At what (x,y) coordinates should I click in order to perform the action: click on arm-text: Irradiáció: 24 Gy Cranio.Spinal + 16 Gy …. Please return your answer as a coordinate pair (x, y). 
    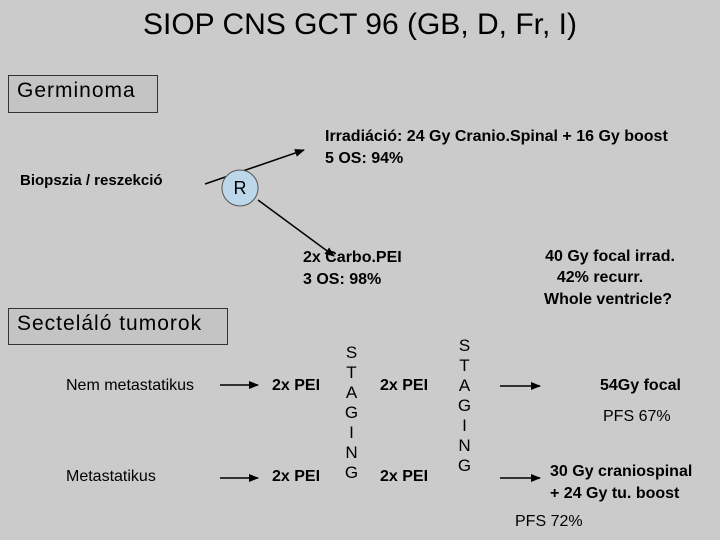
    Looking at the image, I should click on (496, 136).